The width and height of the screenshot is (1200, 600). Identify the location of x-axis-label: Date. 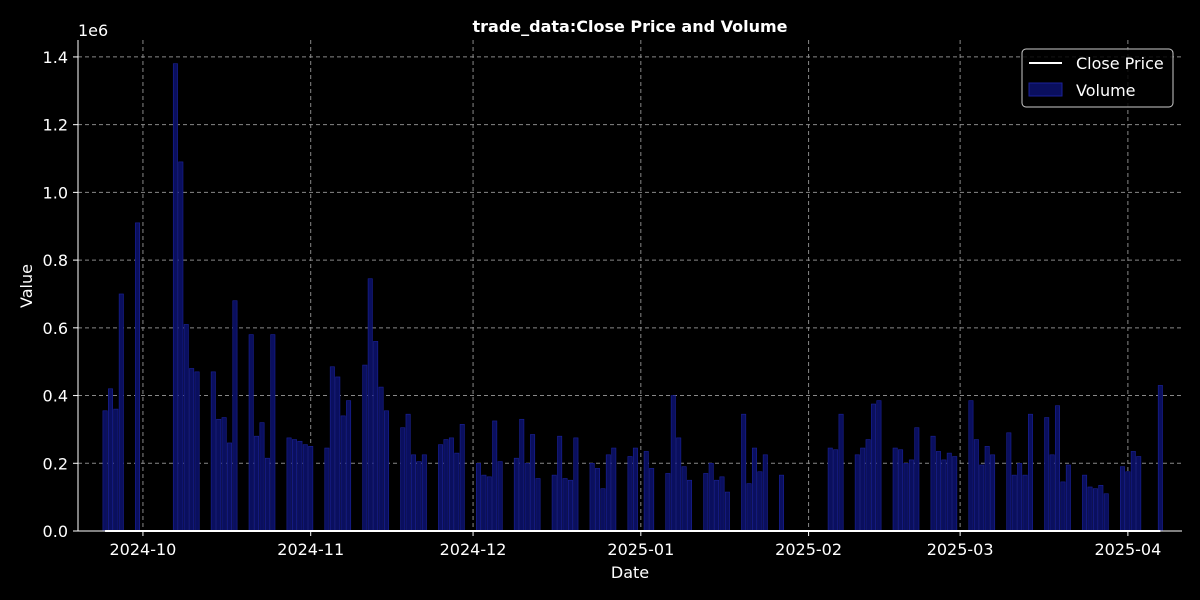
(630, 572).